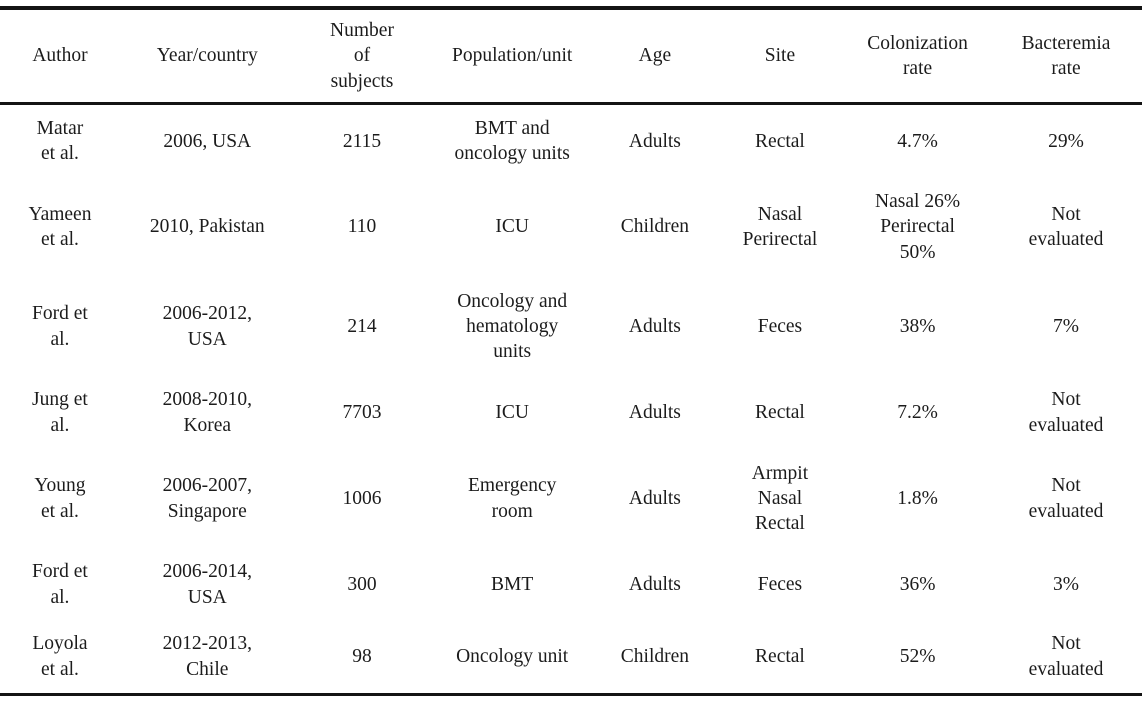 This screenshot has height=702, width=1142. I want to click on column-header-population: Population/unit, so click(512, 56).